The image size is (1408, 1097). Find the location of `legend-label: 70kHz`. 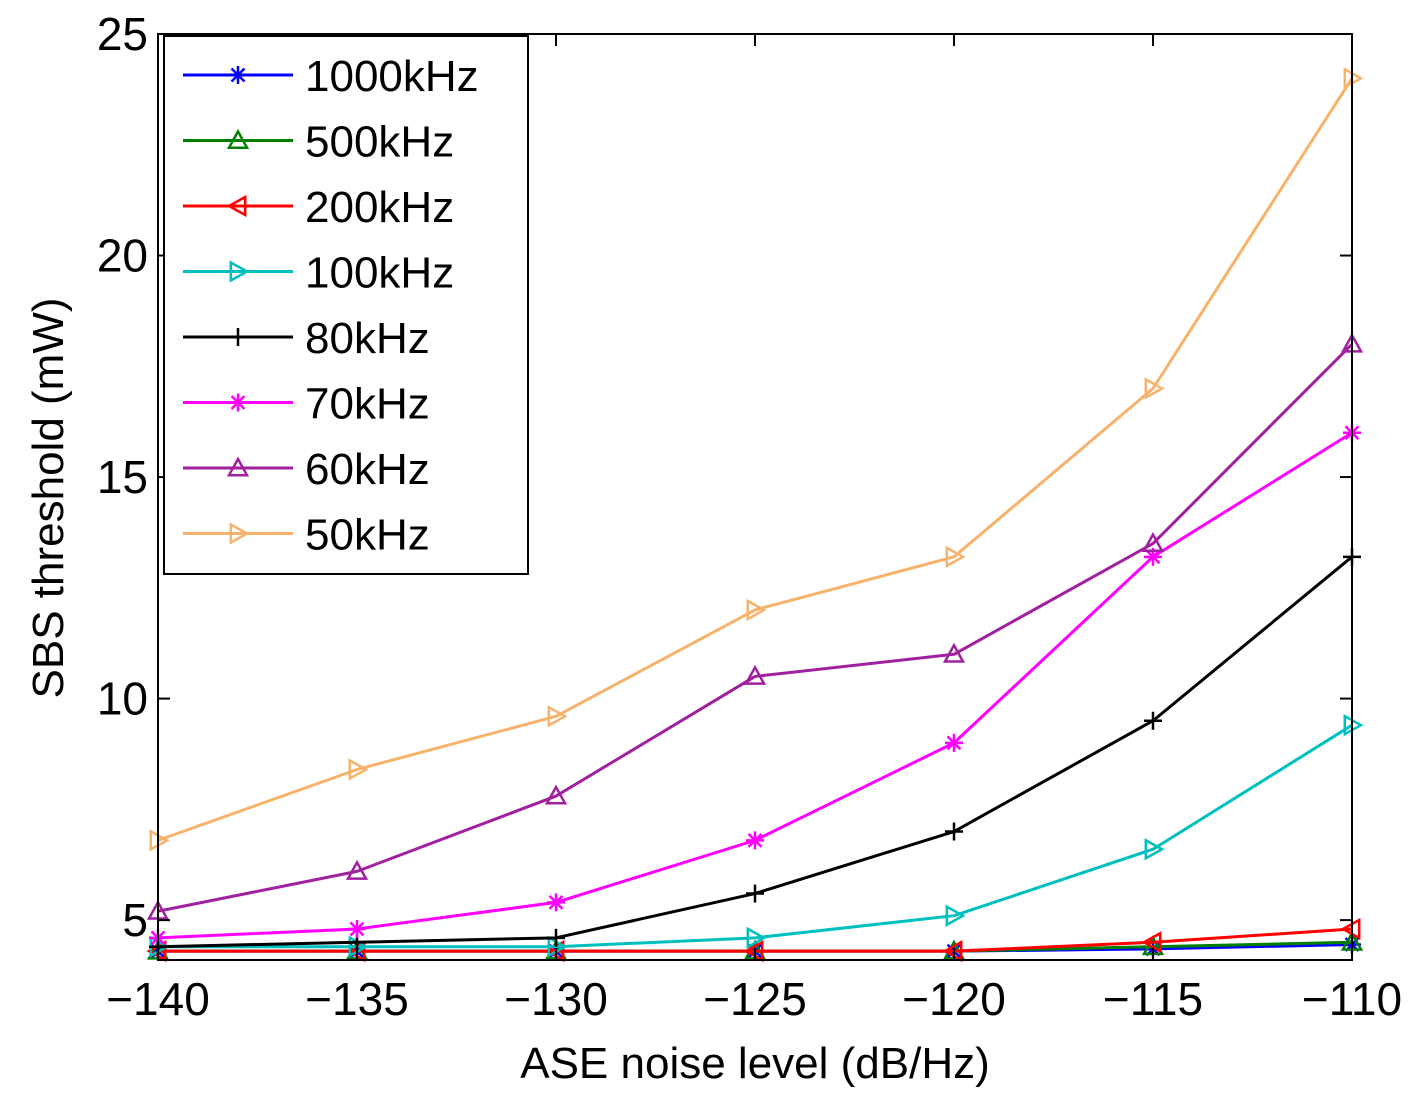

legend-label: 70kHz is located at coordinates (367, 404).